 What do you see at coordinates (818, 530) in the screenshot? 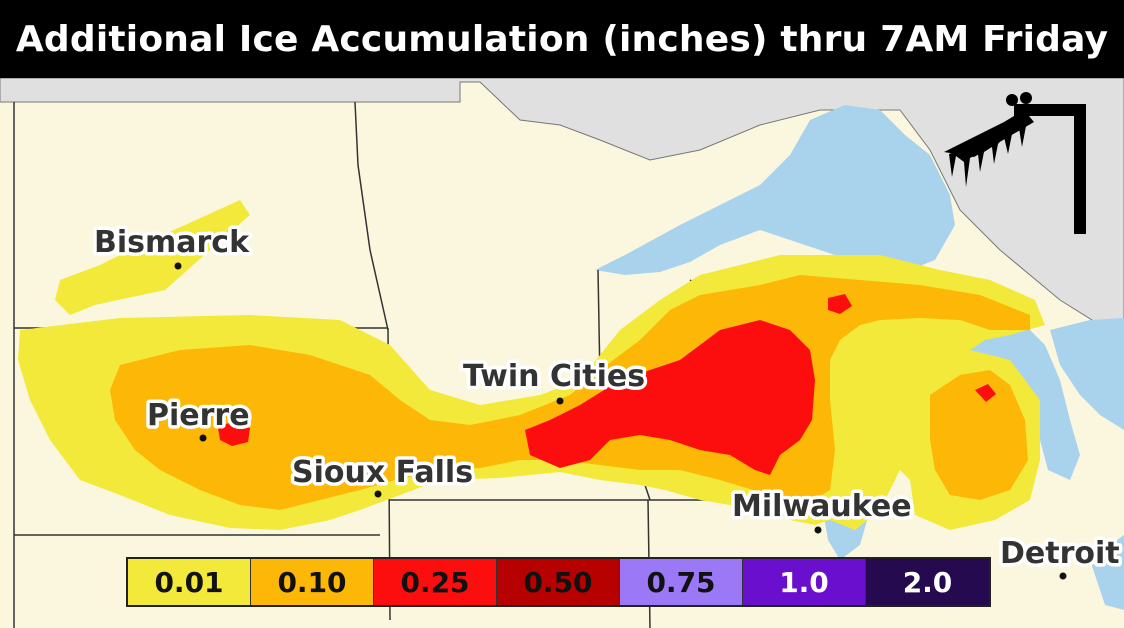
I see `milwaukee-dot` at bounding box center [818, 530].